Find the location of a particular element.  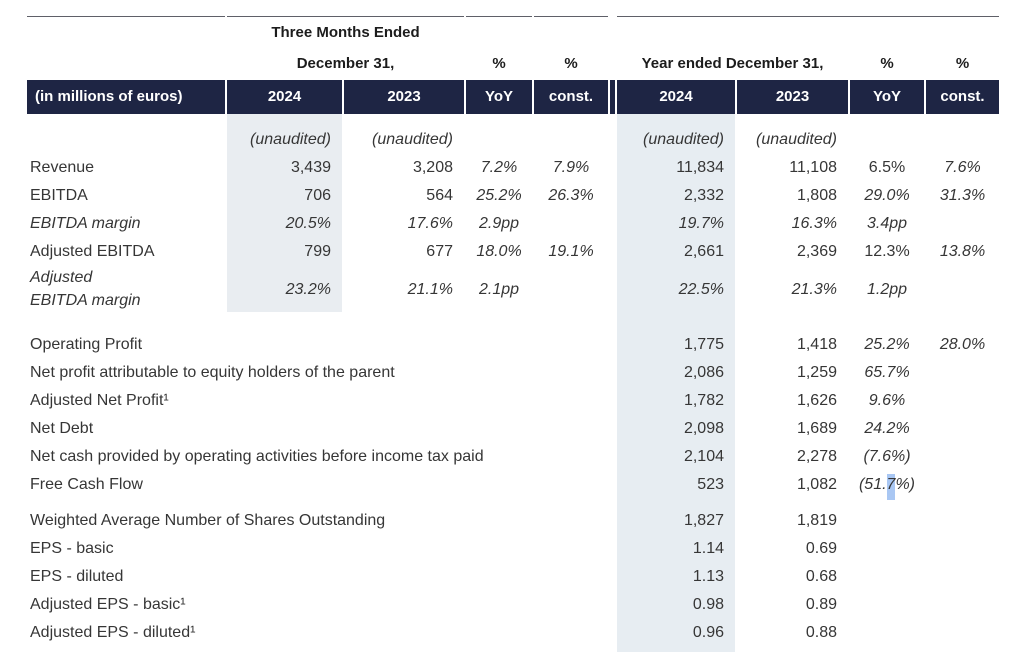

cell-fy-const: 31.3% is located at coordinates (962, 196).